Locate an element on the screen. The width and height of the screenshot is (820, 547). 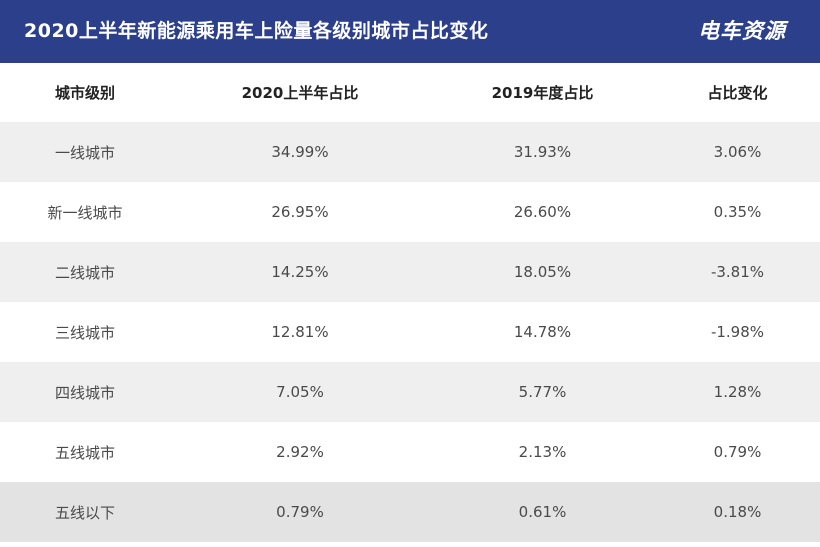
share-change-cell: 1.28% is located at coordinates (737, 392).